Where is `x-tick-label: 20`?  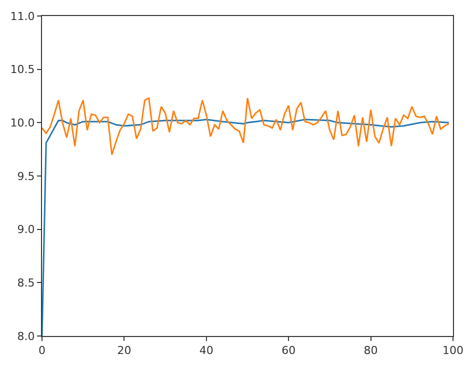
x-tick-label: 20 is located at coordinates (124, 351).